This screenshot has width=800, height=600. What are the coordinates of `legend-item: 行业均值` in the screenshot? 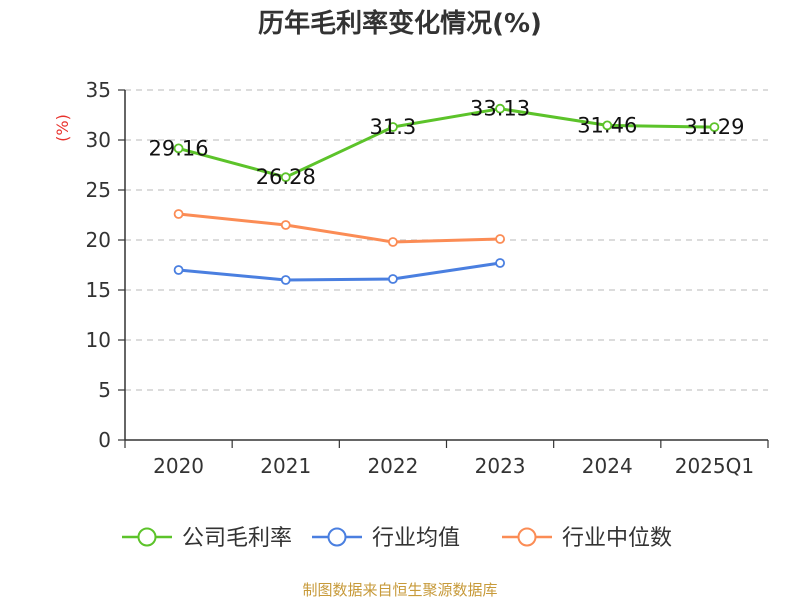 It's located at (386, 538).